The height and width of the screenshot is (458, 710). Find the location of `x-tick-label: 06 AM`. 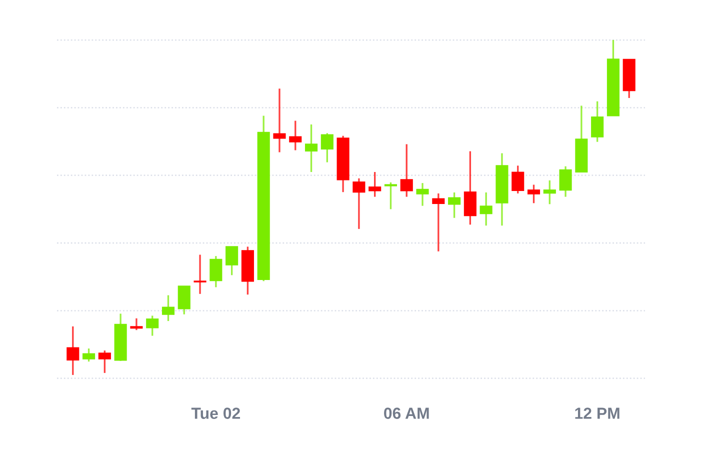

x-tick-label: 06 AM is located at coordinates (406, 413).